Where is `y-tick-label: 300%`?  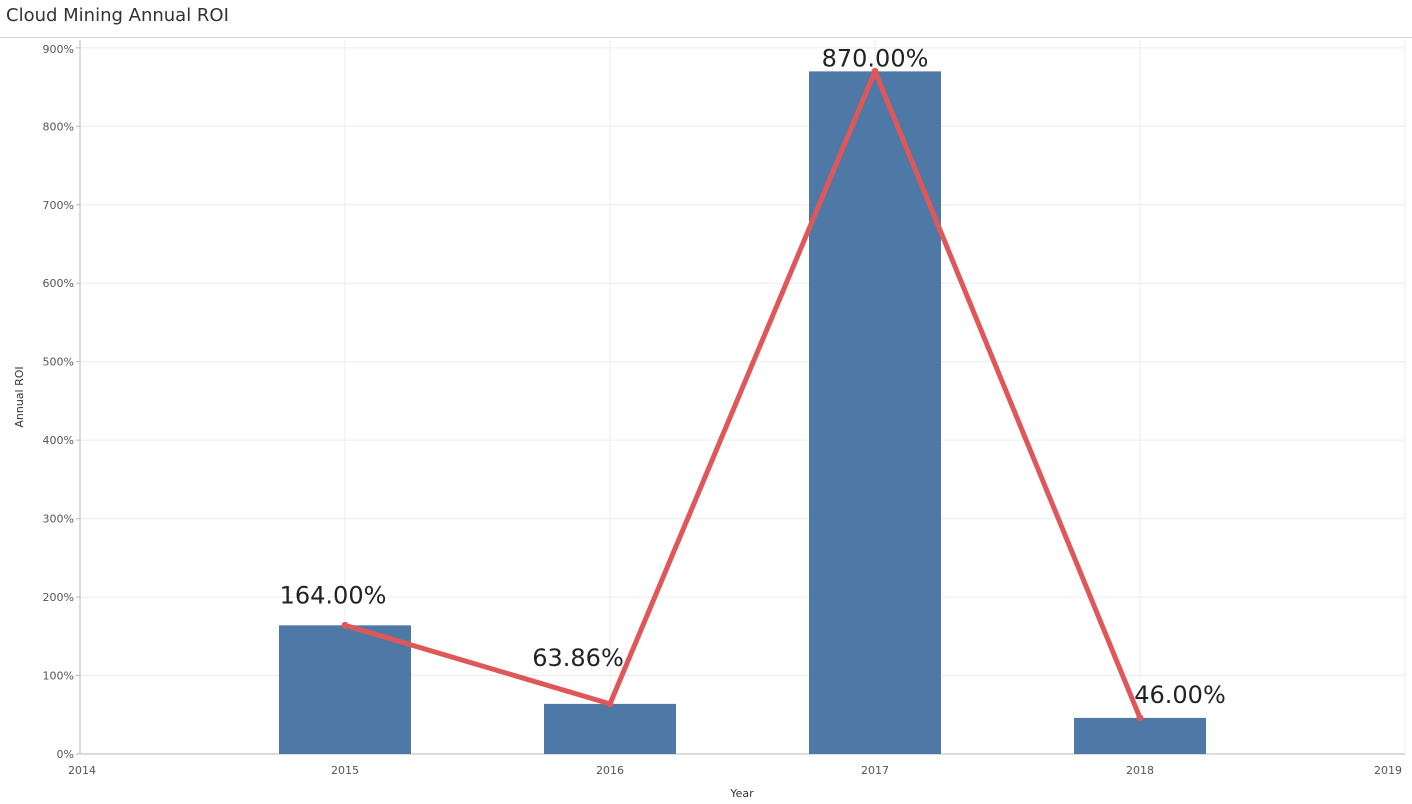
y-tick-label: 300% is located at coordinates (58, 519).